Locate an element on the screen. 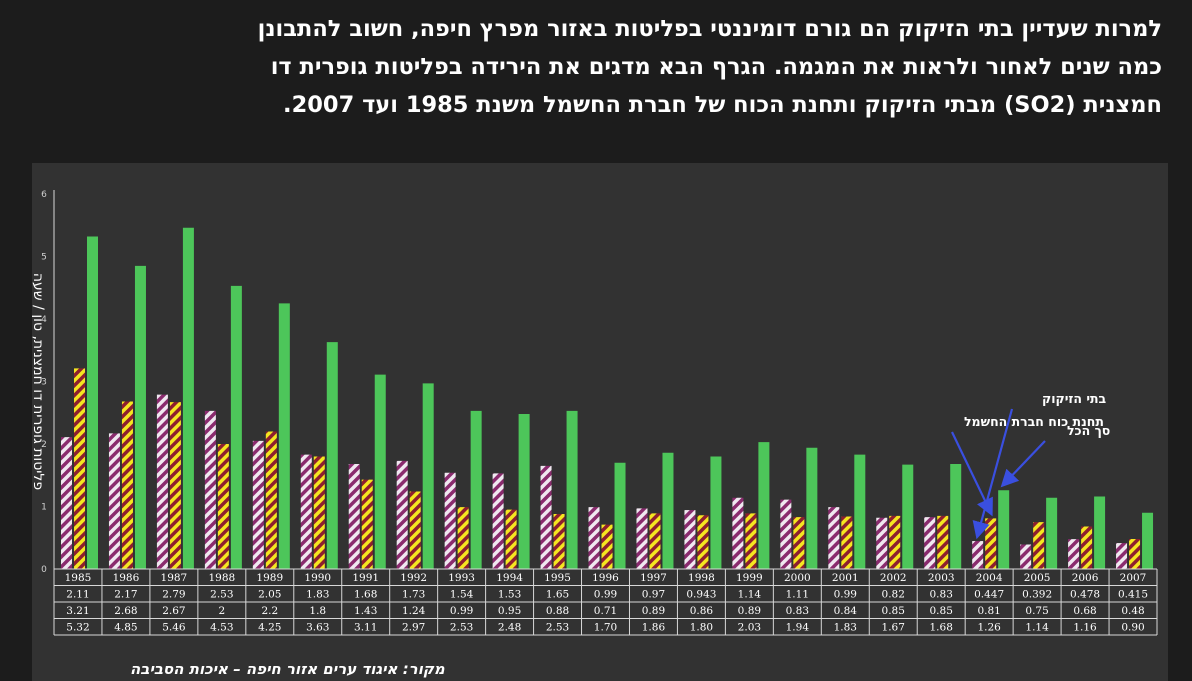  table-cell: 1.43 is located at coordinates (365, 611).